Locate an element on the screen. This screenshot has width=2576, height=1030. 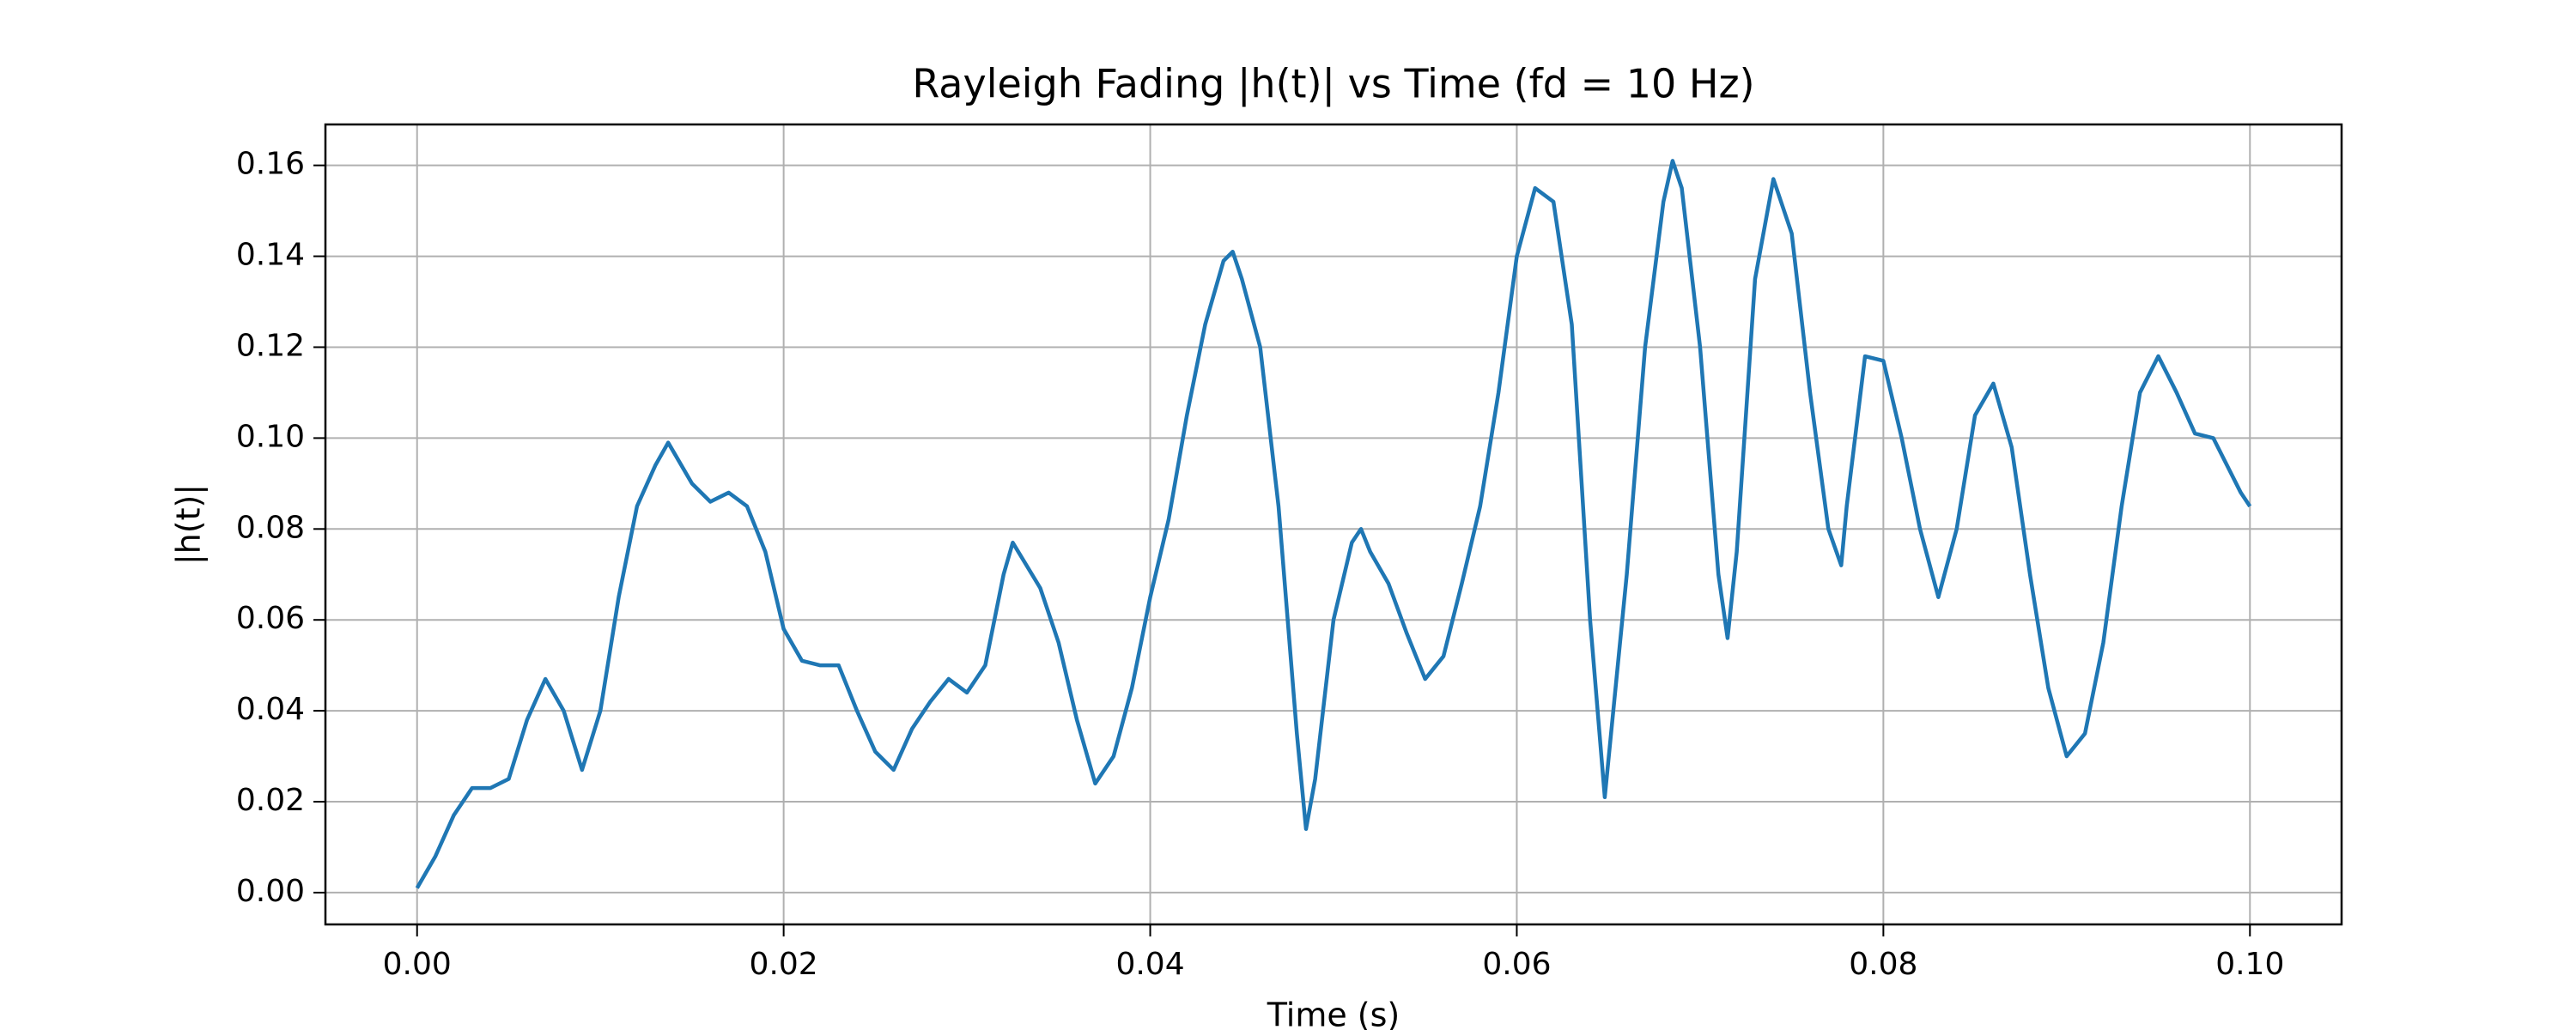
x-tick-label: 0.02 is located at coordinates (784, 964).